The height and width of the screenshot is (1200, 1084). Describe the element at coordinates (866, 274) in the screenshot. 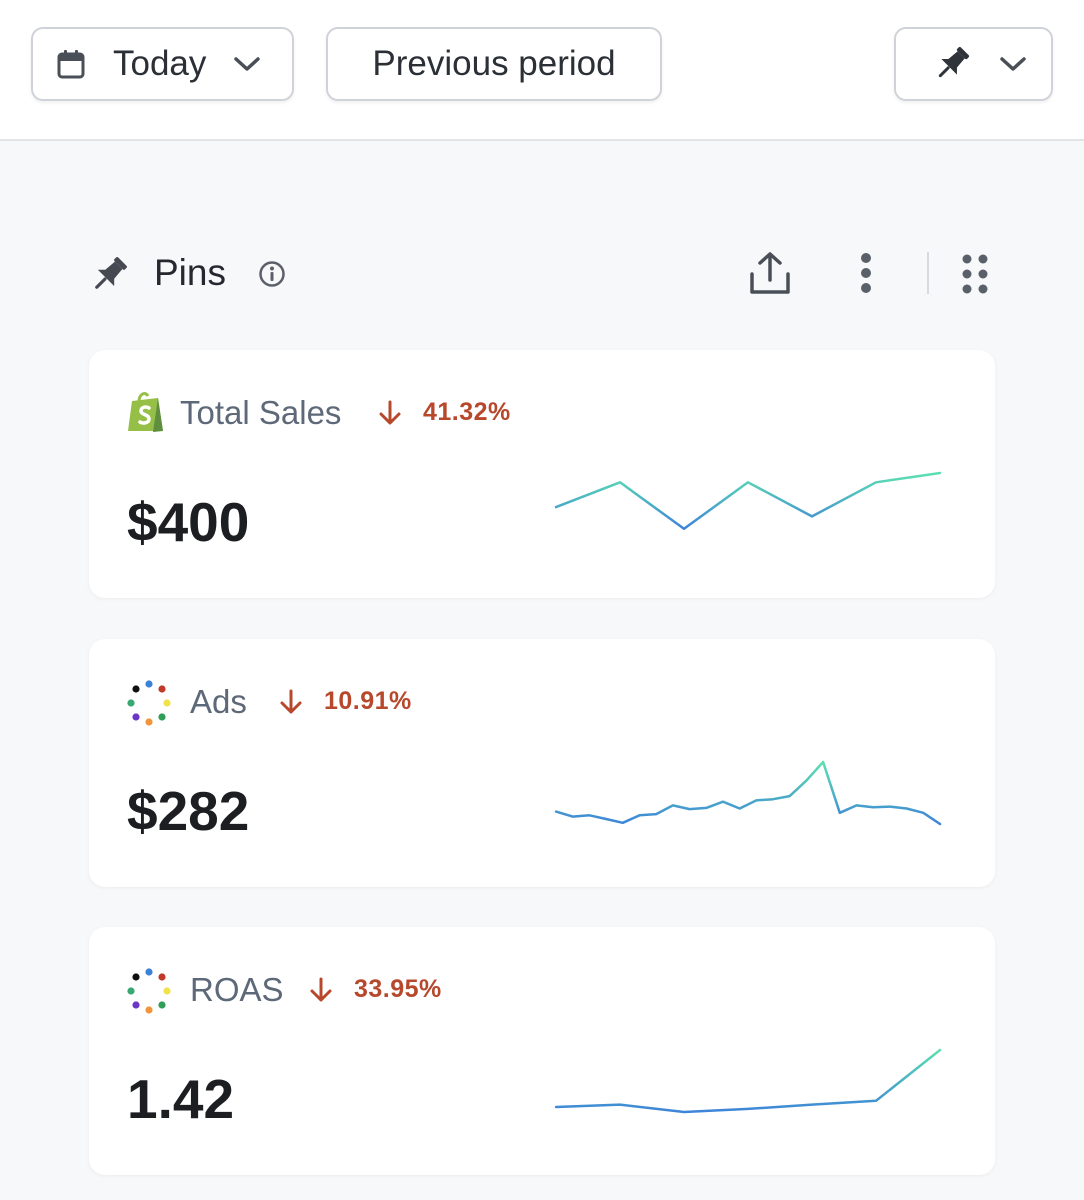

I see `more-vertical-icon` at that location.